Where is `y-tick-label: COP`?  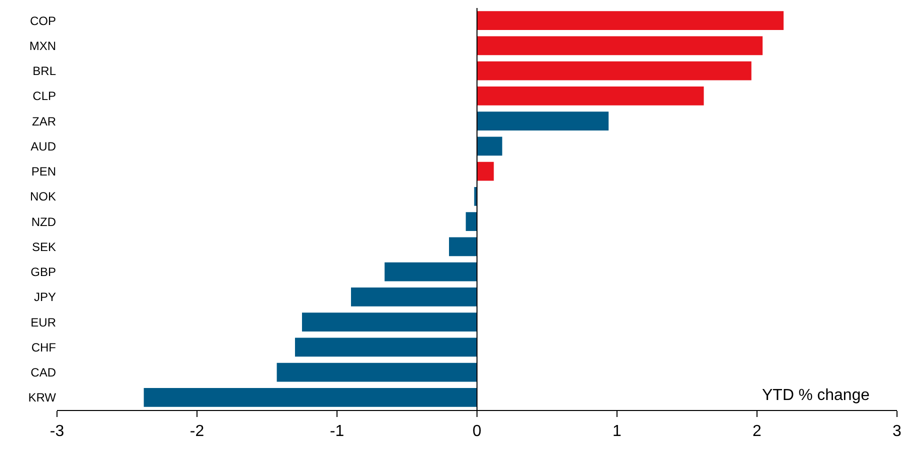
y-tick-label: COP is located at coordinates (43, 21).